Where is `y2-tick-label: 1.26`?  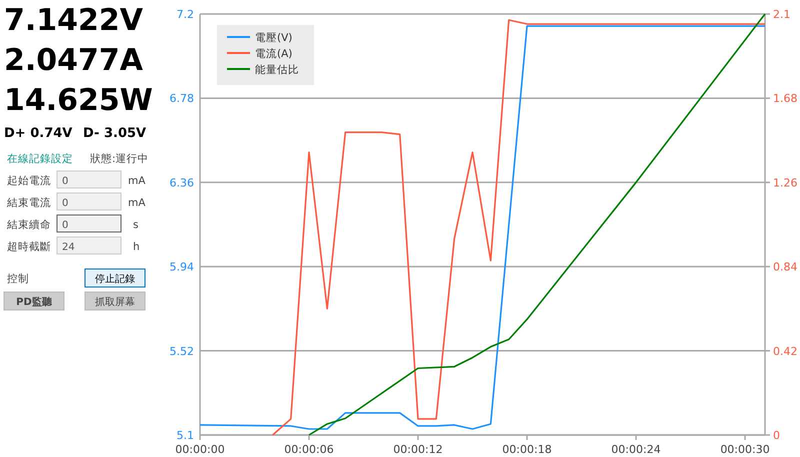 y2-tick-label: 1.26 is located at coordinates (785, 183).